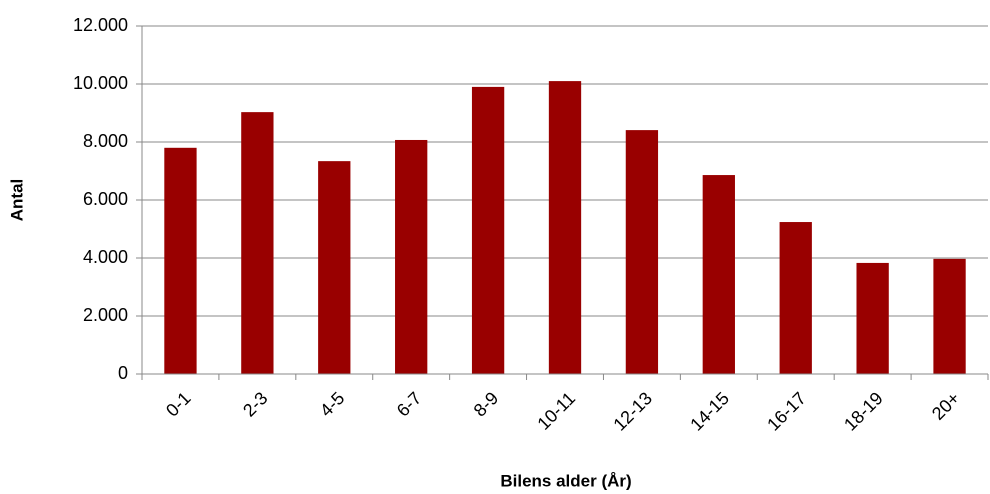 The height and width of the screenshot is (494, 990). I want to click on x-tick-label: 18-19, so click(863, 411).